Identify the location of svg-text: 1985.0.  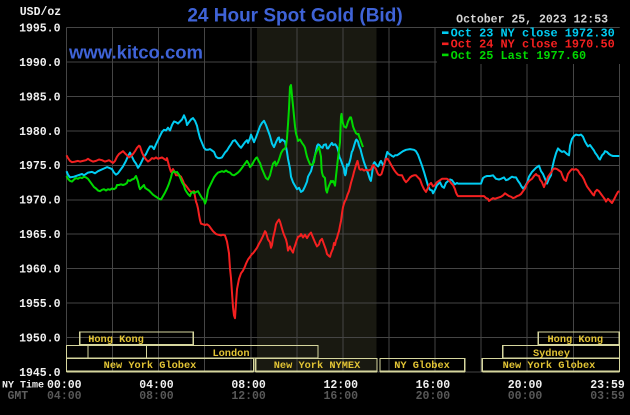
(40, 97).